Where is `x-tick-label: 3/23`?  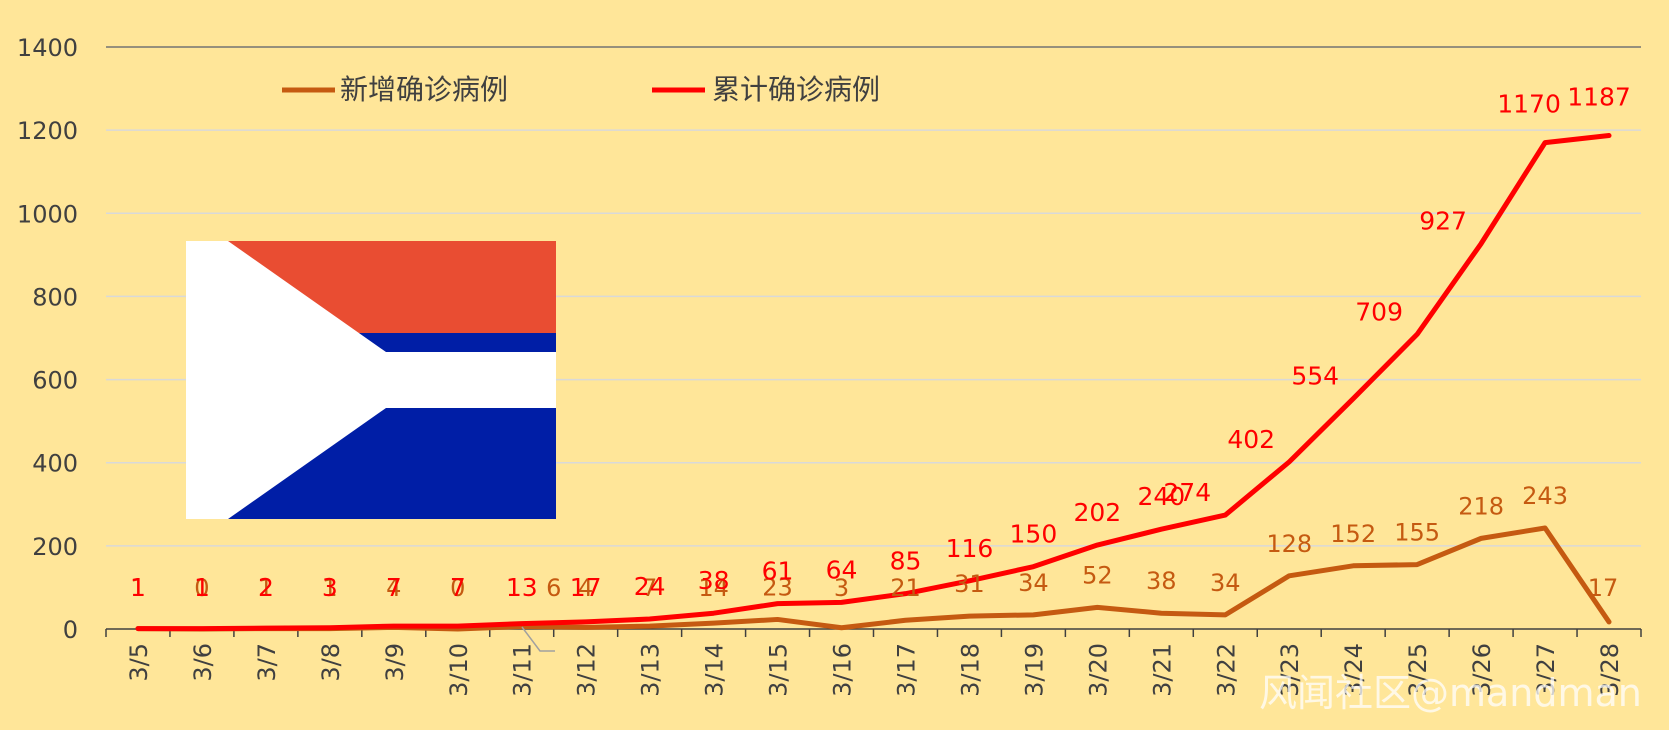 x-tick-label: 3/23 is located at coordinates (1290, 670).